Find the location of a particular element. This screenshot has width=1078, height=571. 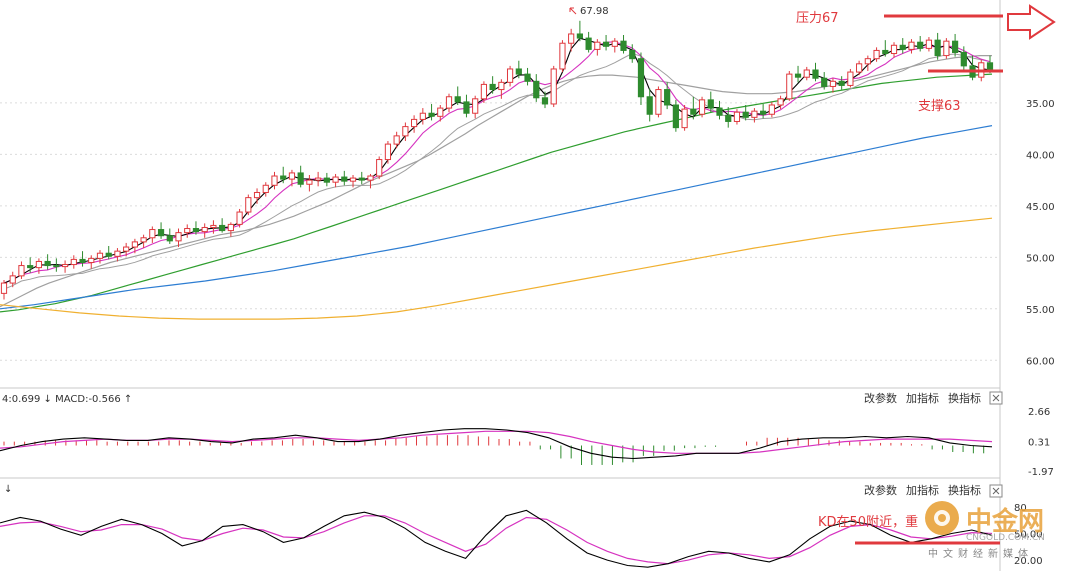

kd-tick-label: 50.00 is located at coordinates (1028, 535).